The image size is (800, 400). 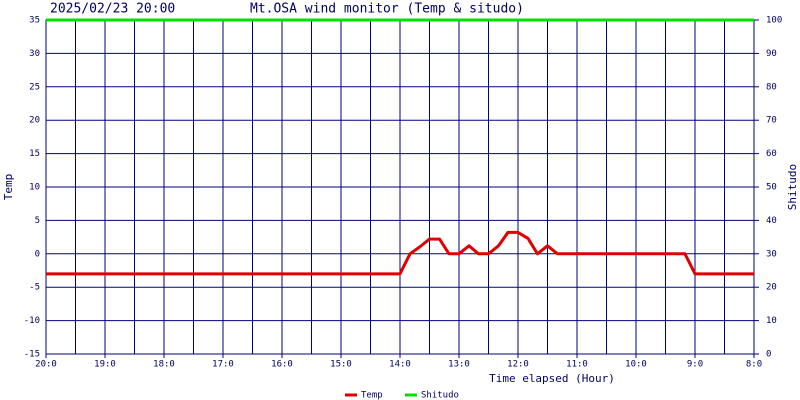 What do you see at coordinates (771, 54) in the screenshot?
I see `y2-tick-label: 90` at bounding box center [771, 54].